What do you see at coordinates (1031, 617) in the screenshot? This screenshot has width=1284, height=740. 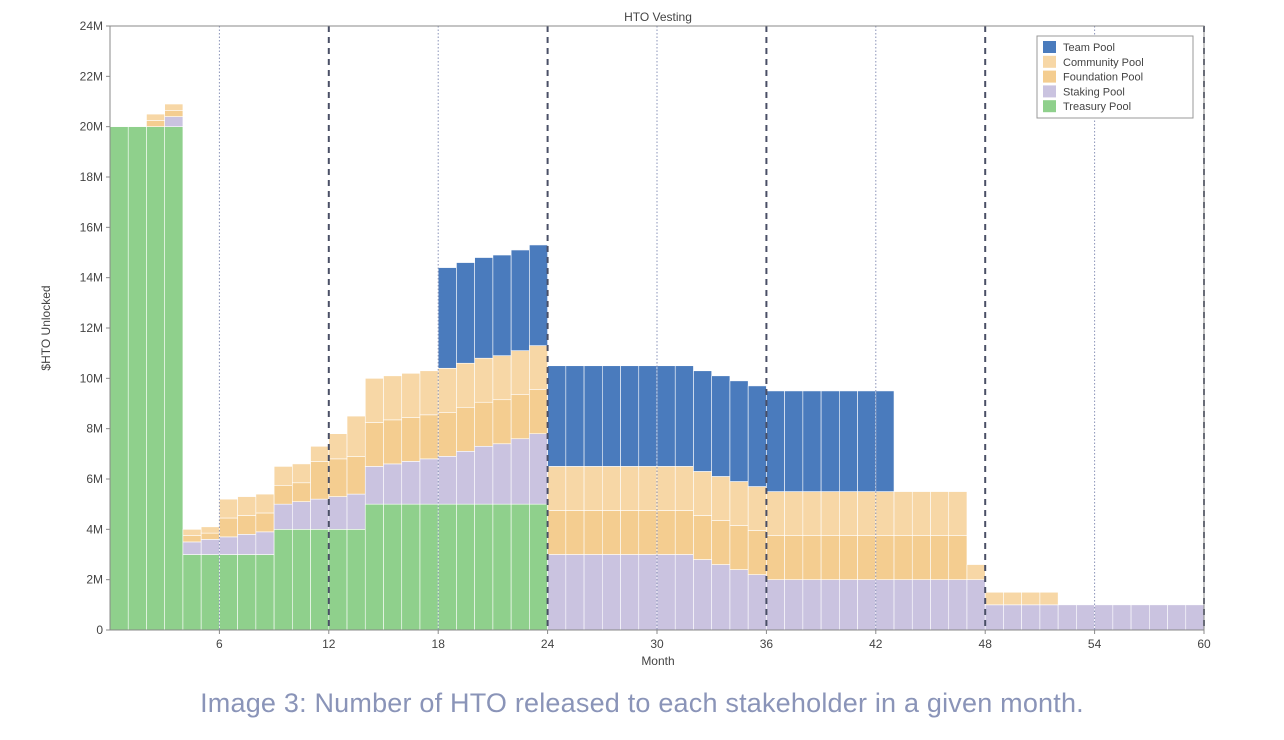 I see `bar-staking-pool-m51` at bounding box center [1031, 617].